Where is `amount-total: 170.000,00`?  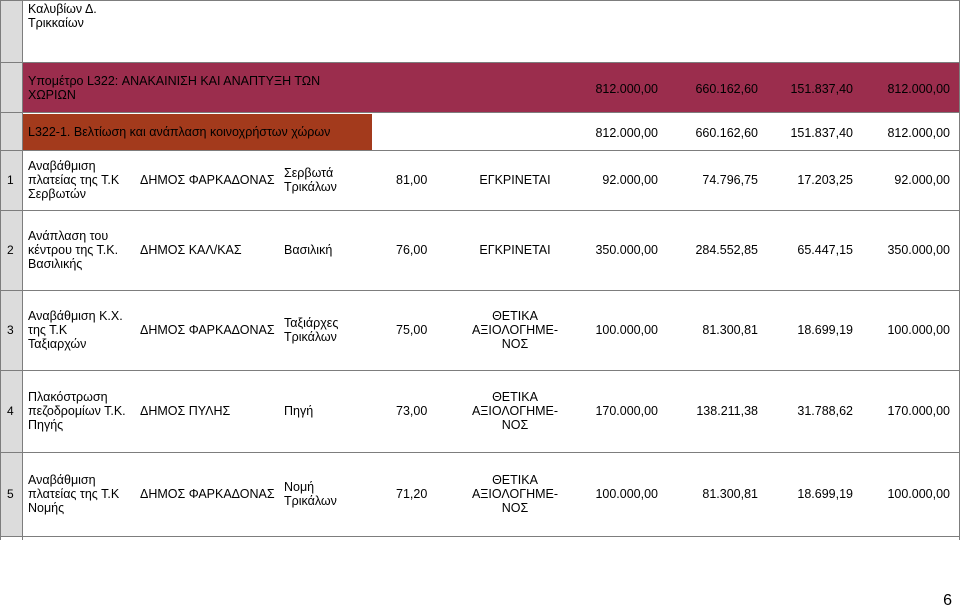 amount-total: 170.000,00 is located at coordinates (626, 411).